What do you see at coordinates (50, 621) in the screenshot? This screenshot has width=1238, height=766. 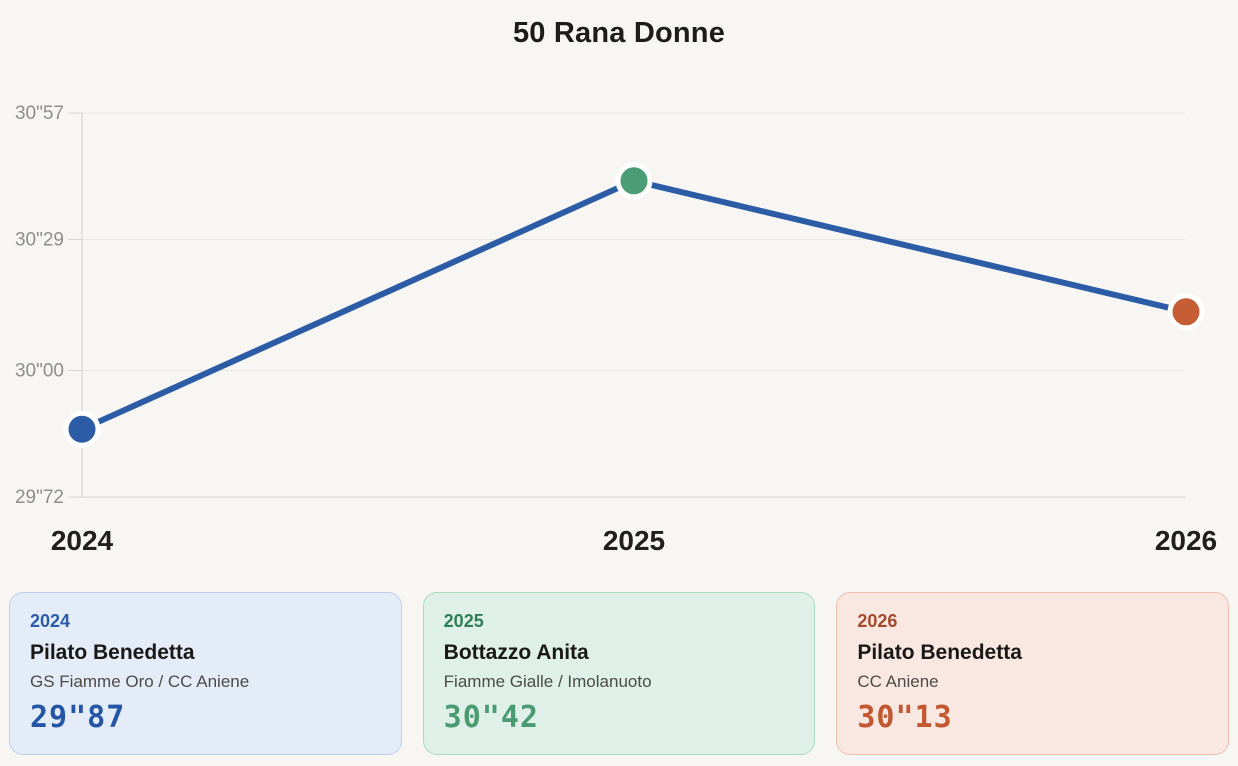 I see `card-year: 2024` at bounding box center [50, 621].